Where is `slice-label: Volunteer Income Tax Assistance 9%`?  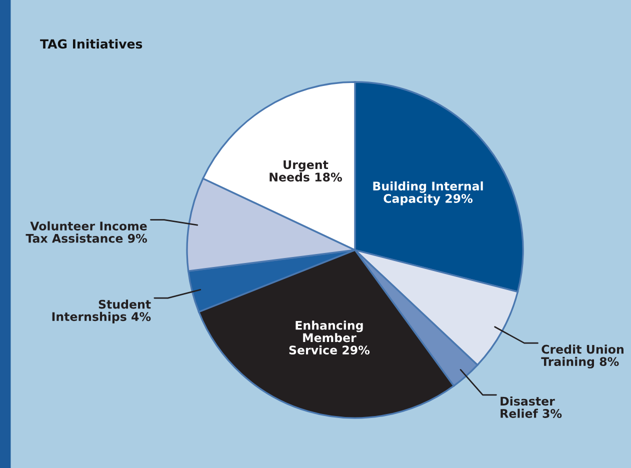
slice-label: Volunteer Income Tax Assistance 9% is located at coordinates (87, 232).